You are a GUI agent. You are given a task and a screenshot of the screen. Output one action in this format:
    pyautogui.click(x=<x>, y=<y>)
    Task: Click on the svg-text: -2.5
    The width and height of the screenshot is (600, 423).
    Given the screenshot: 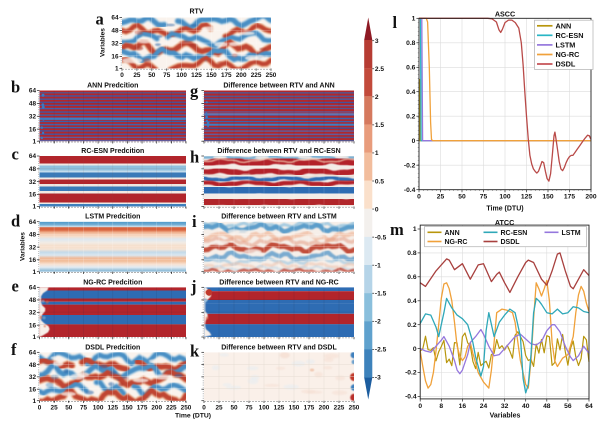 What is the action you would take?
    pyautogui.click(x=381, y=350)
    